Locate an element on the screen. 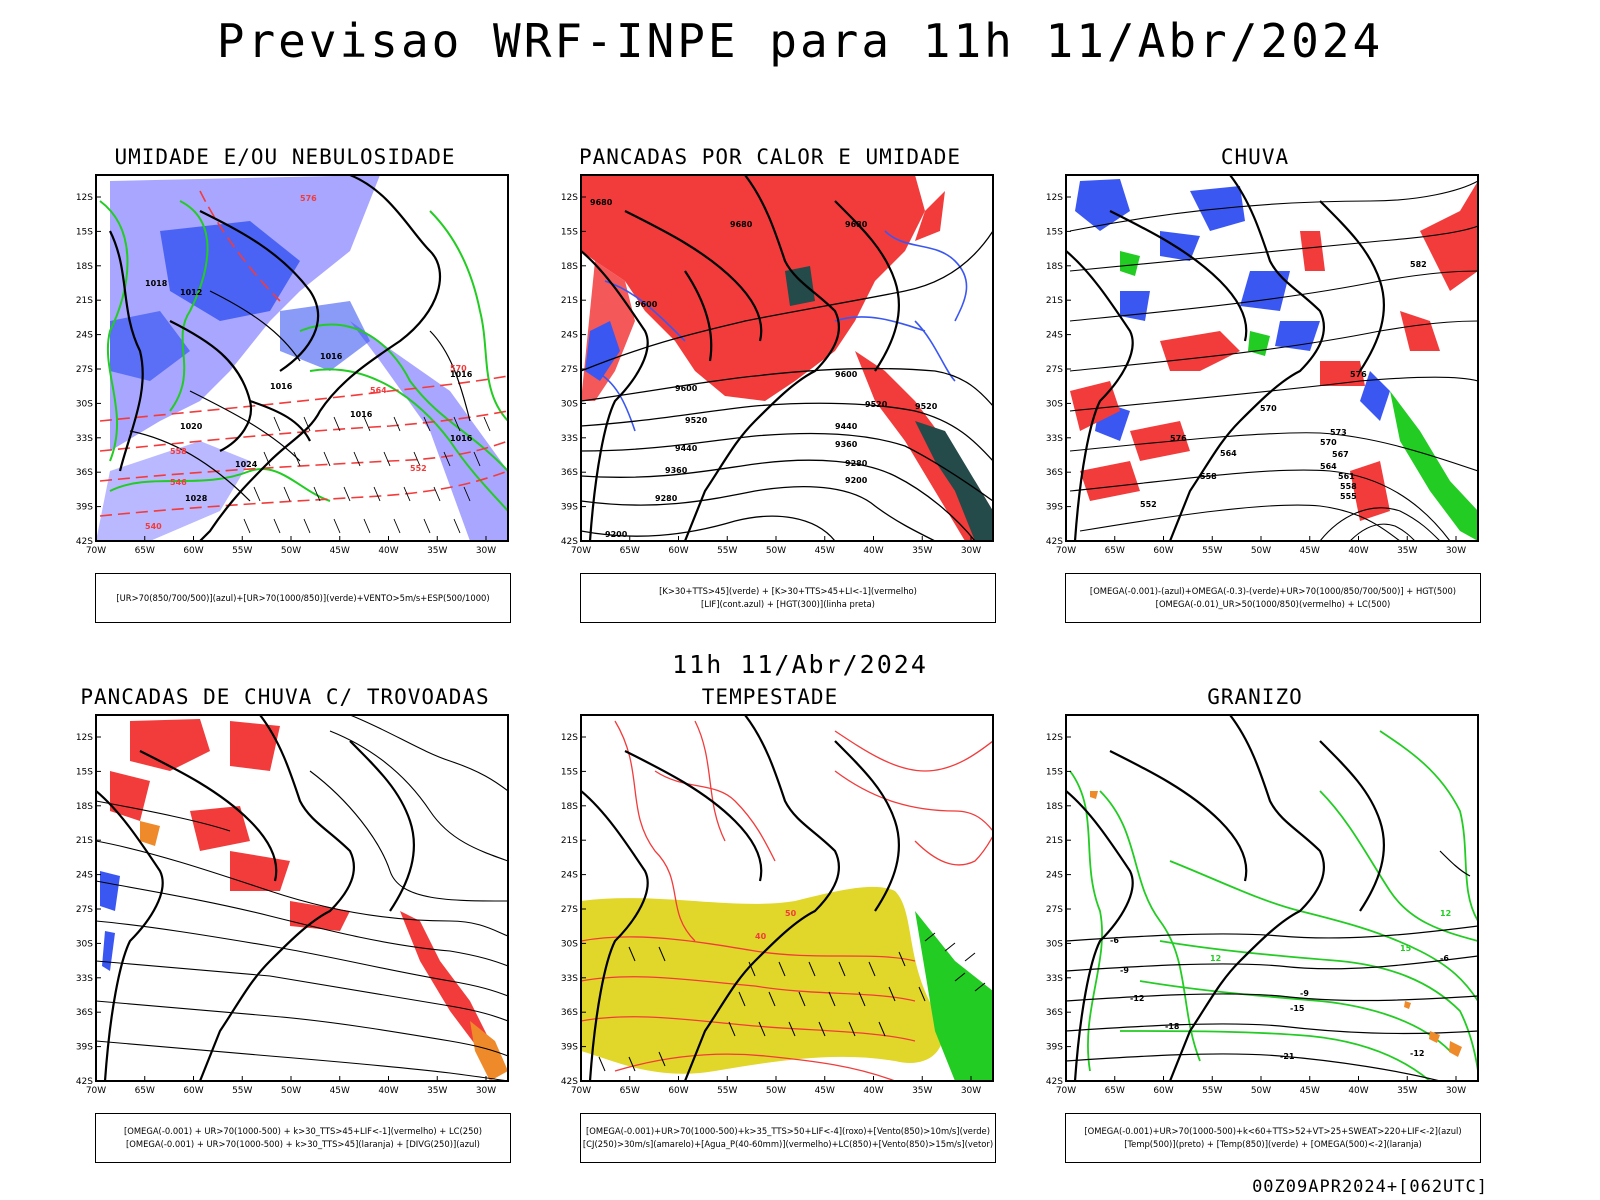 The height and width of the screenshot is (1200, 1600). panel-umidade: UMIDADE E/OU NEBULOSIDADE is located at coordinates (285, 386).